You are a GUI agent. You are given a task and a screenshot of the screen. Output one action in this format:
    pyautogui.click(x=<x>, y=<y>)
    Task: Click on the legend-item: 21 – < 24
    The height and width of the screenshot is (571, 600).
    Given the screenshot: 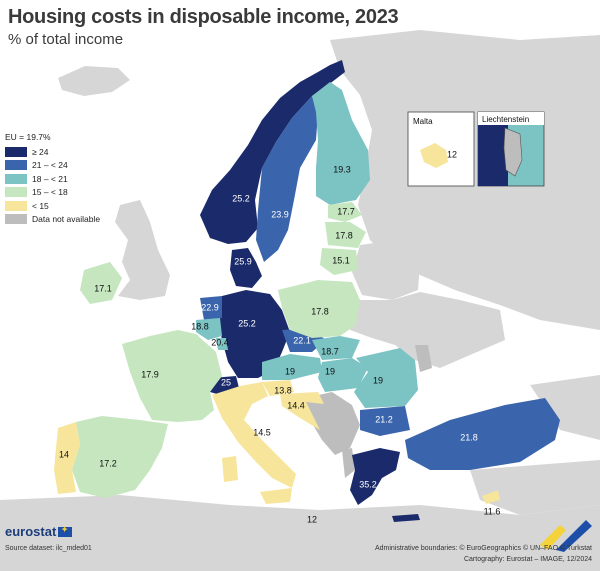 What is the action you would take?
    pyautogui.click(x=52, y=166)
    